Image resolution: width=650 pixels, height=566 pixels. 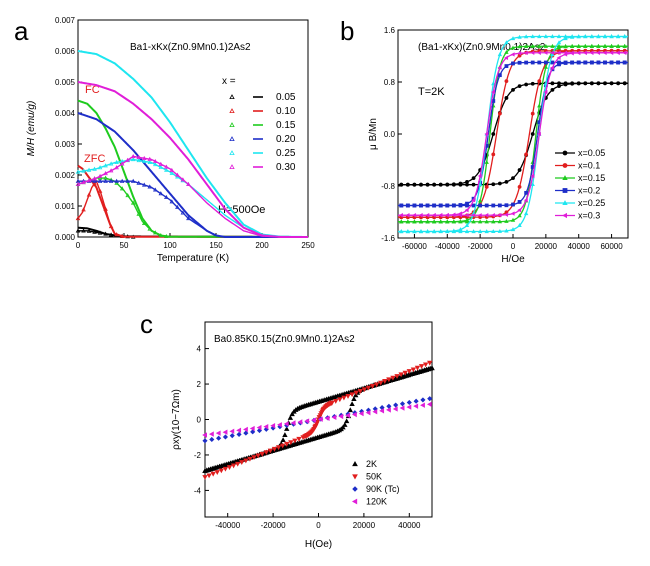 I want to click on y-tick-label-a: 0.000, so click(x=65, y=237).